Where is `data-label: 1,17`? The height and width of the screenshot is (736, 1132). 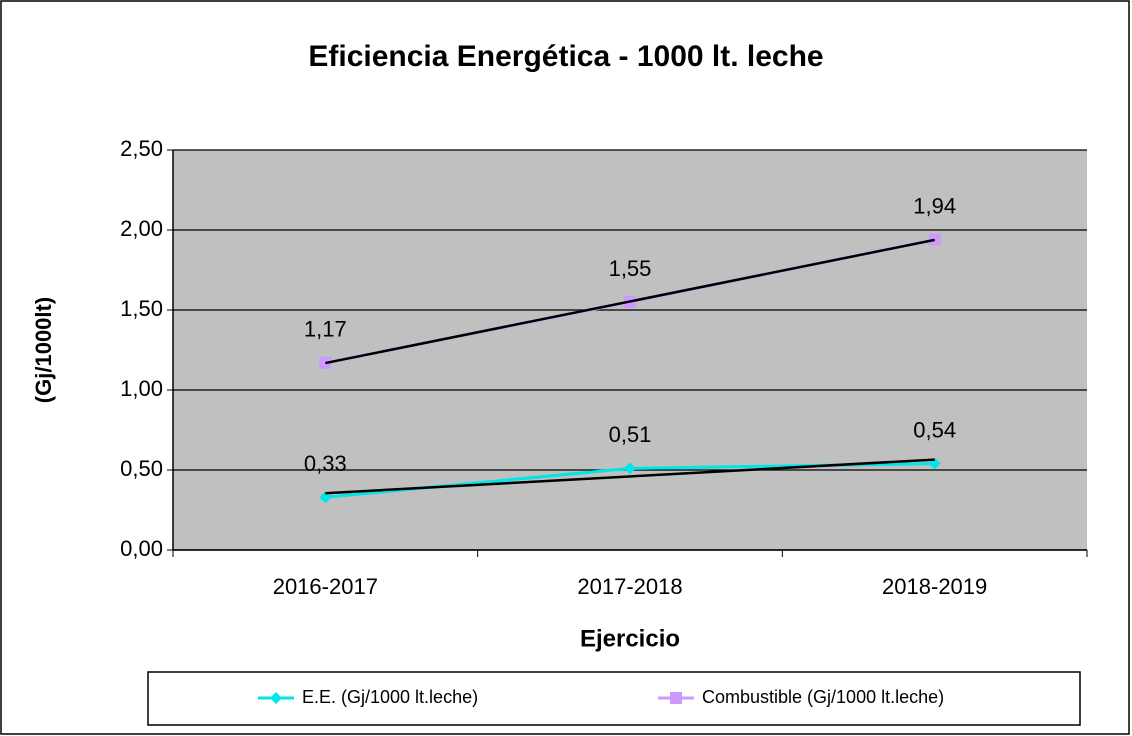 data-label: 1,17 is located at coordinates (325, 329).